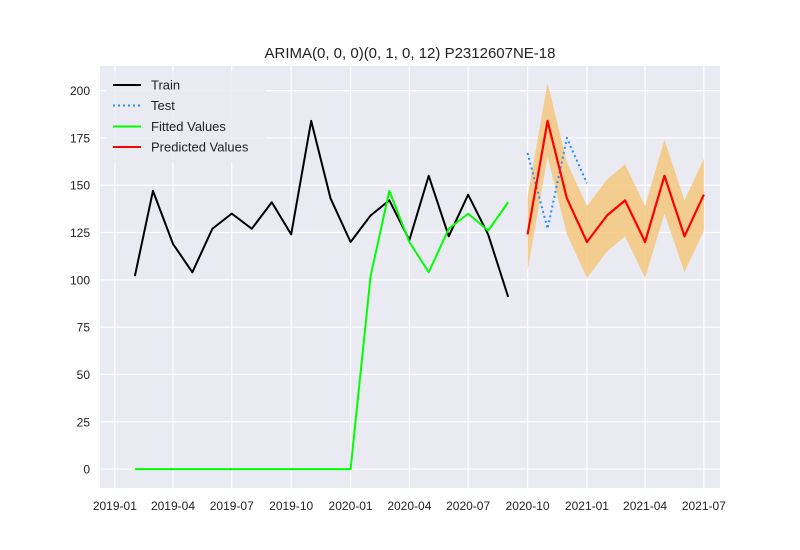 The image size is (800, 550). Describe the element at coordinates (645, 506) in the screenshot. I see `x-tick-label: 2021-04` at that location.